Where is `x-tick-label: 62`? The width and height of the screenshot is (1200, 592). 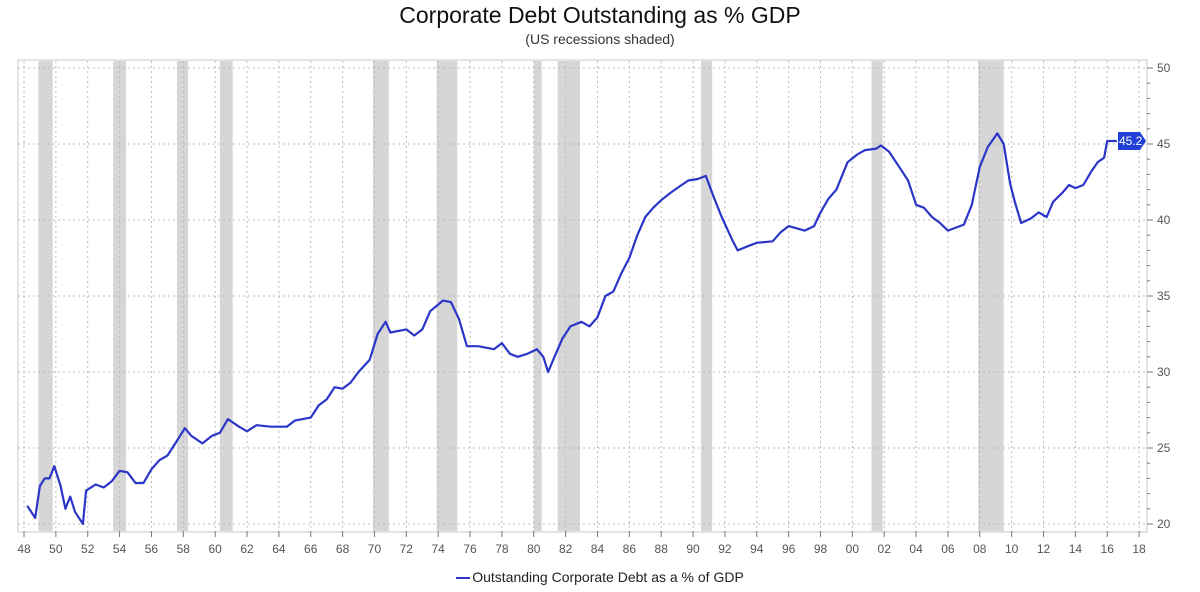 x-tick-label: 62 is located at coordinates (247, 549).